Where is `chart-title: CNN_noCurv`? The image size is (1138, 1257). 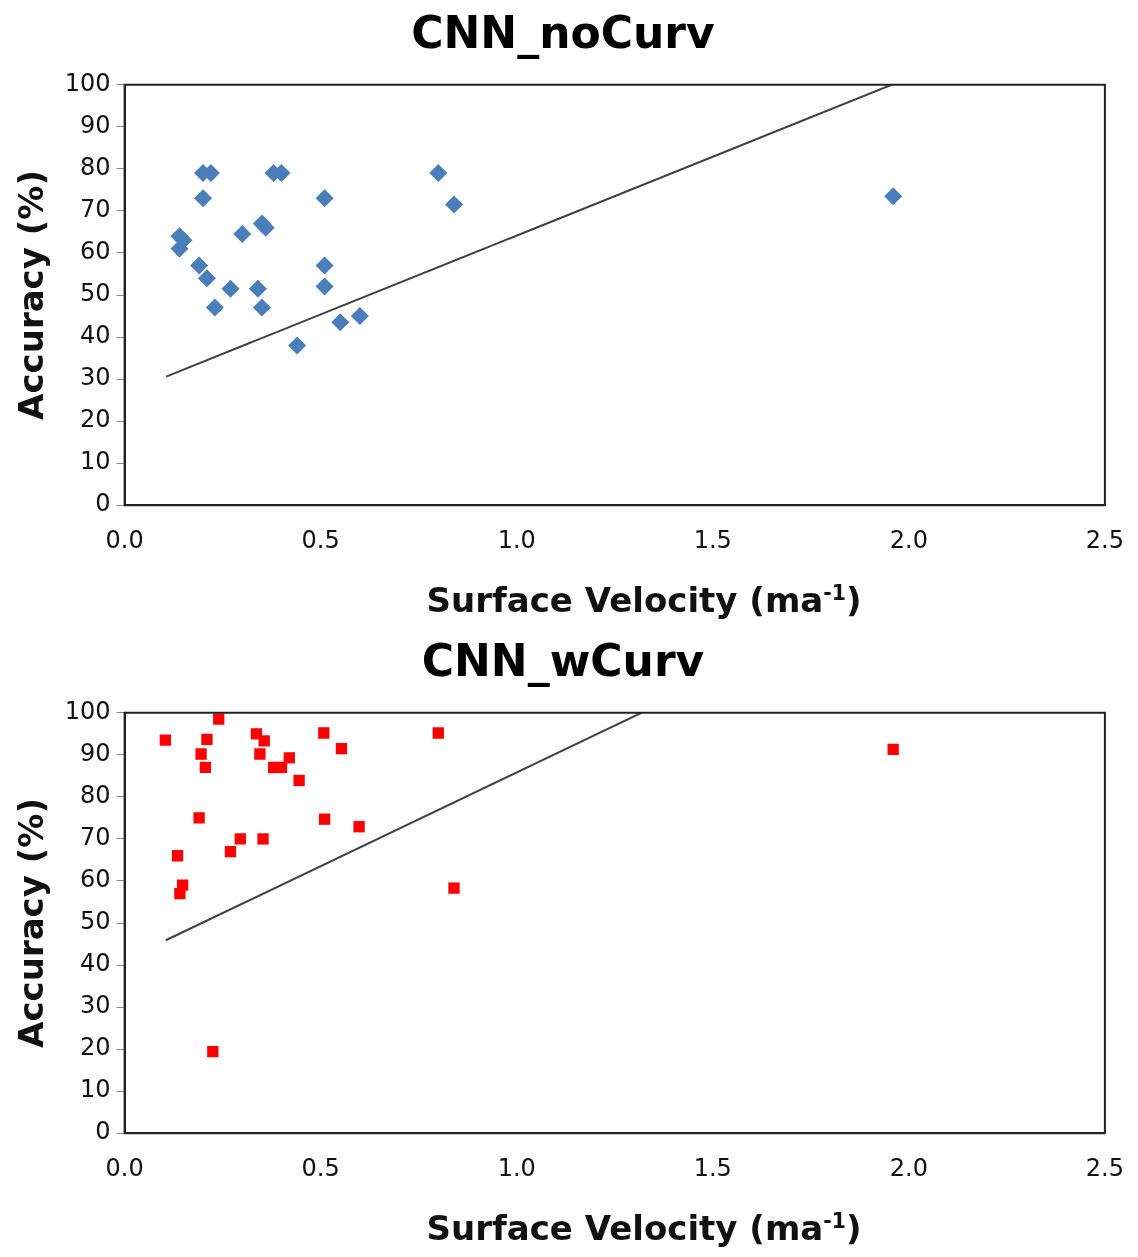 chart-title: CNN_noCurv is located at coordinates (563, 32).